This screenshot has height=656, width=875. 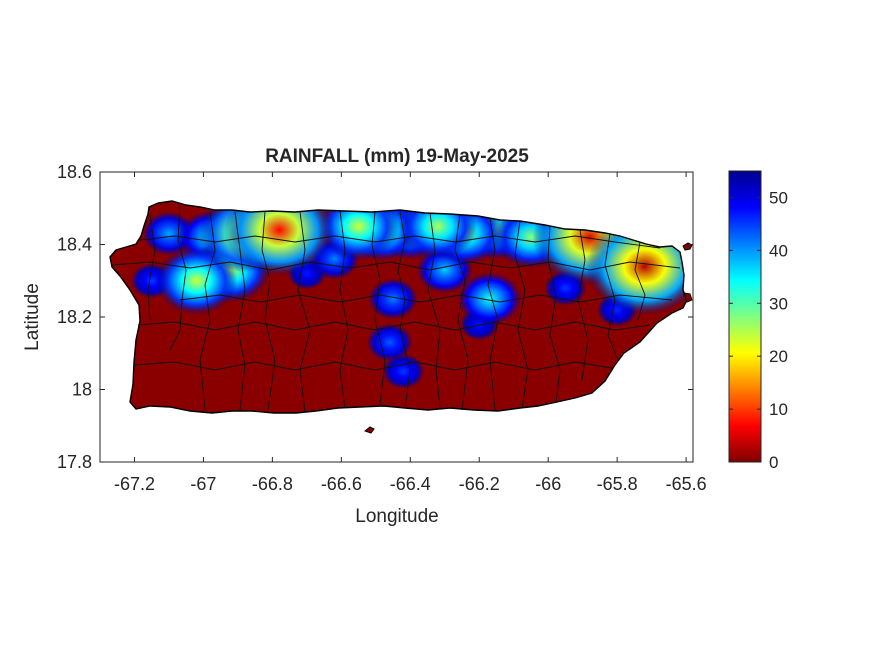 I want to click on x-tick-label: -66.6, so click(x=341, y=484).